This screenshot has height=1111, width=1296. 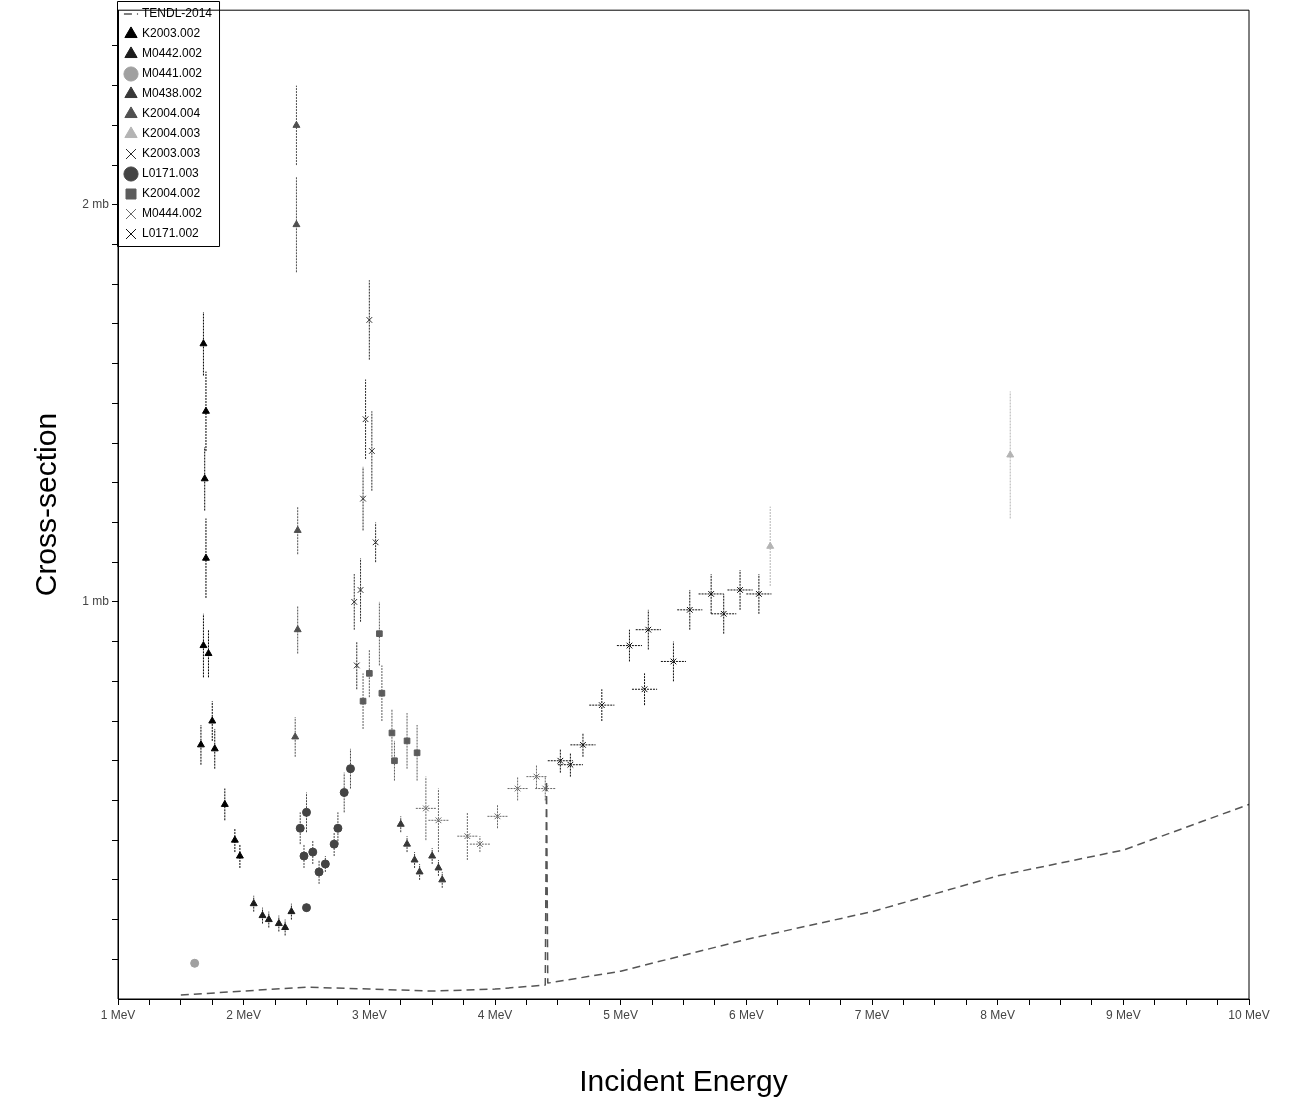 I want to click on legend-label: K2003.002, so click(x=171, y=33).